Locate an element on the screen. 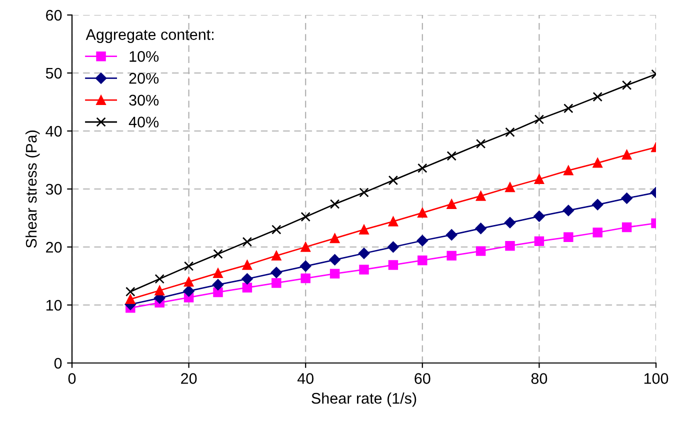 The height and width of the screenshot is (429, 674). legend-label: 20% is located at coordinates (144, 78).